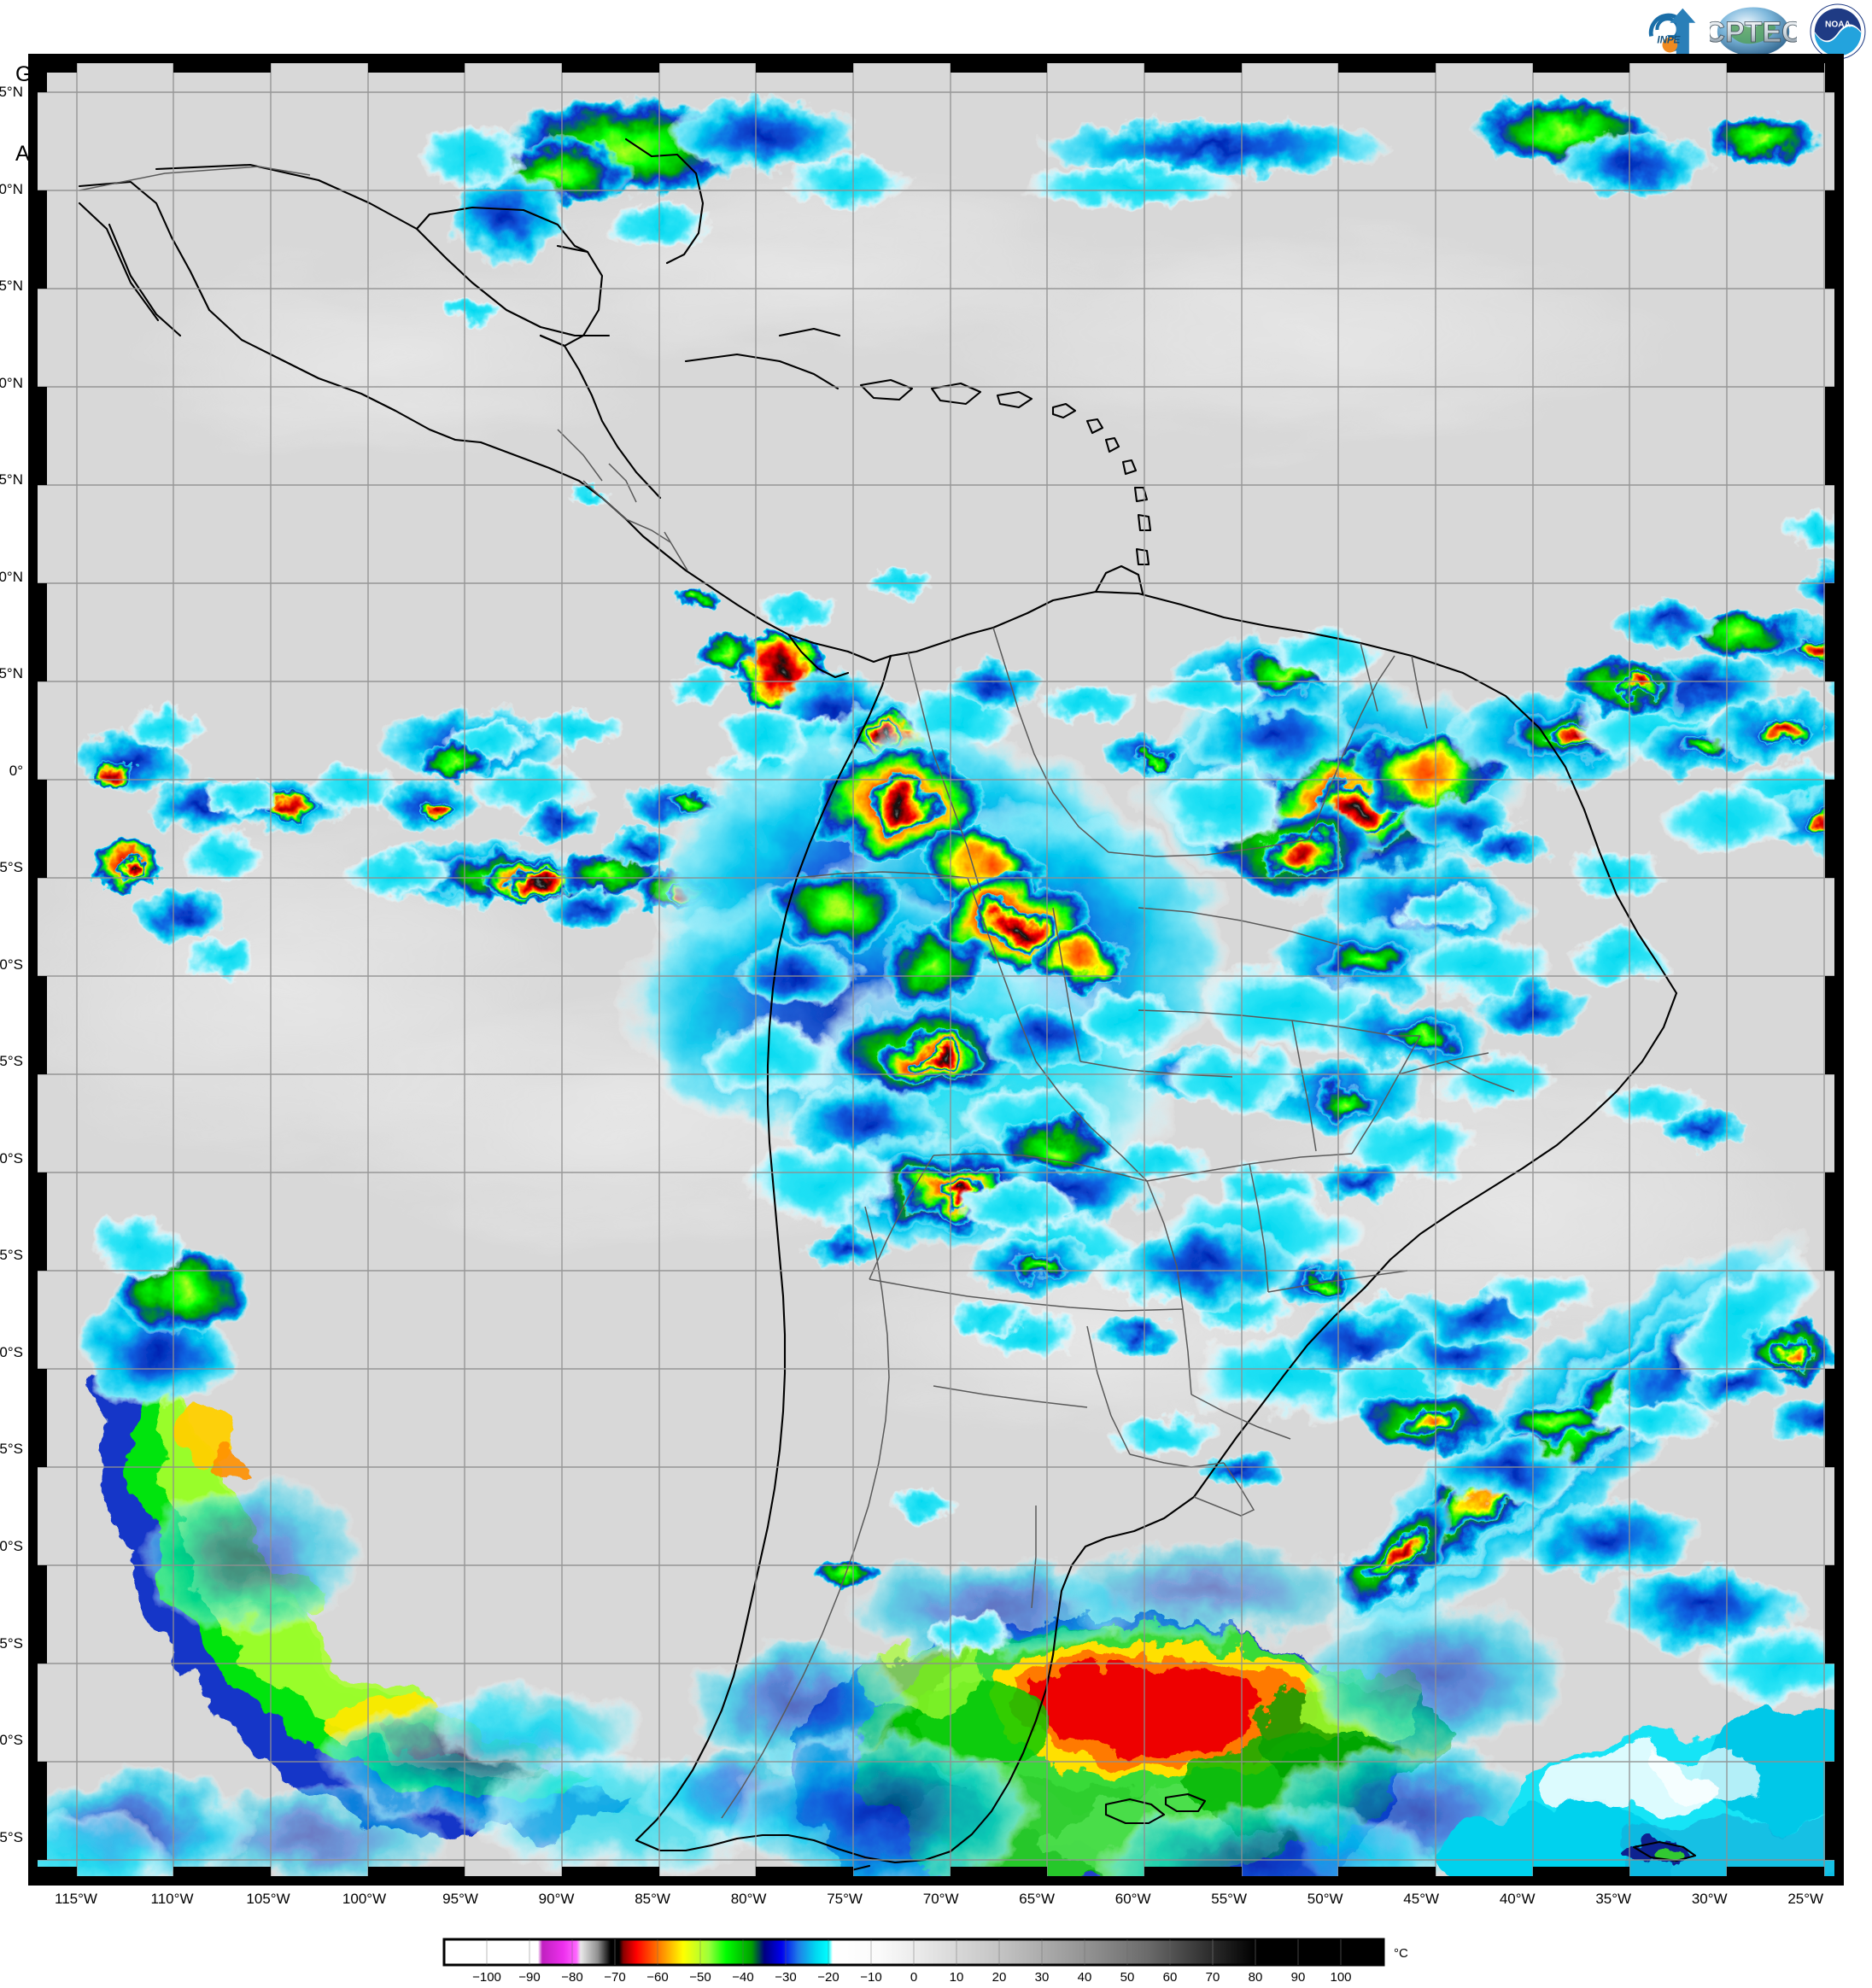  What do you see at coordinates (11, 576) in the screenshot?
I see `y-axis-tick-label: 10°N` at bounding box center [11, 576].